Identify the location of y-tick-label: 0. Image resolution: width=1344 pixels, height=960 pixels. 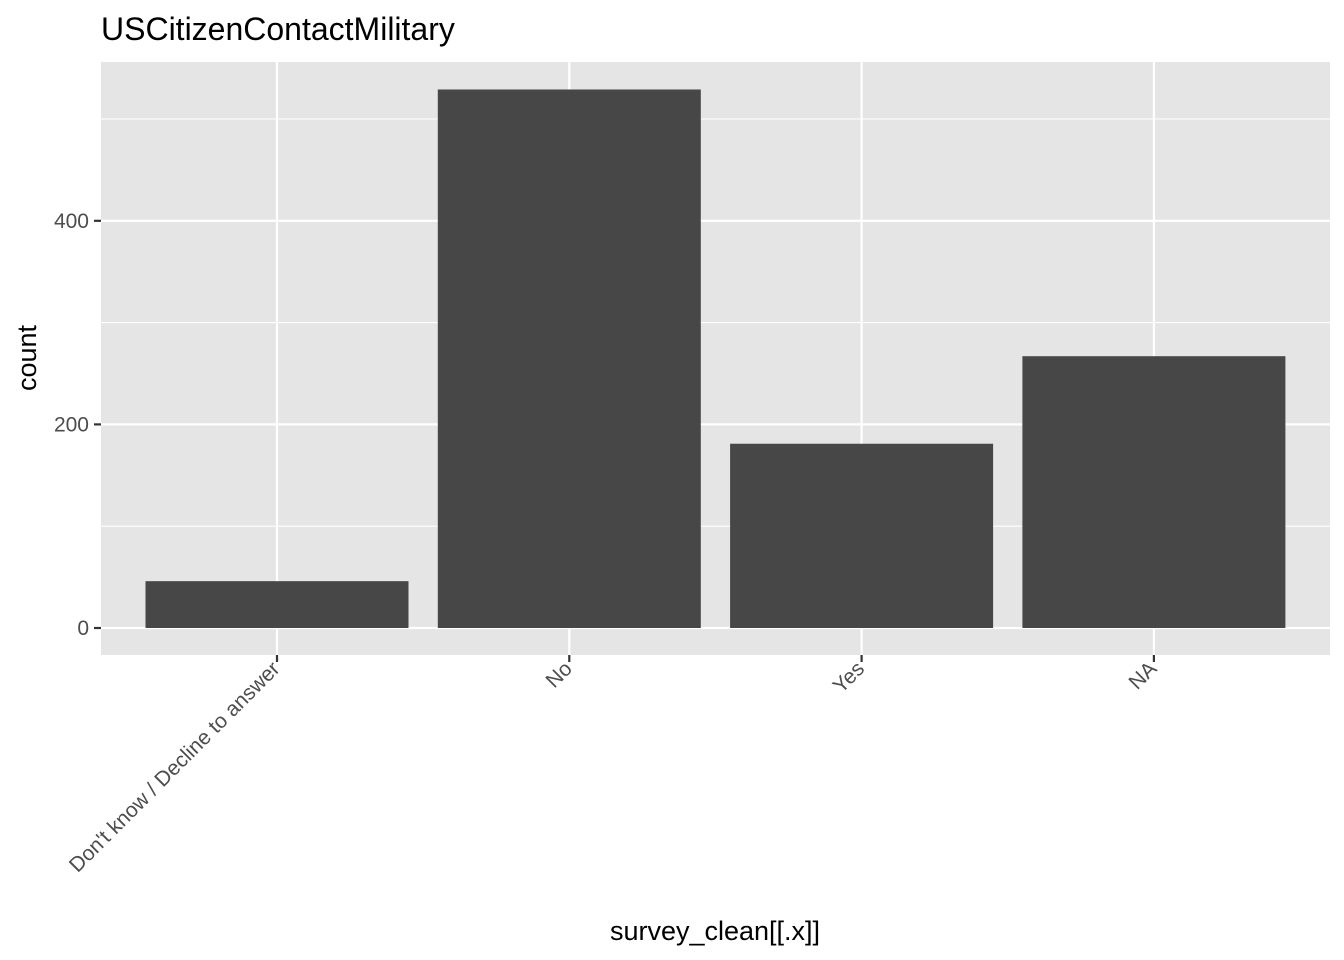
(83, 628).